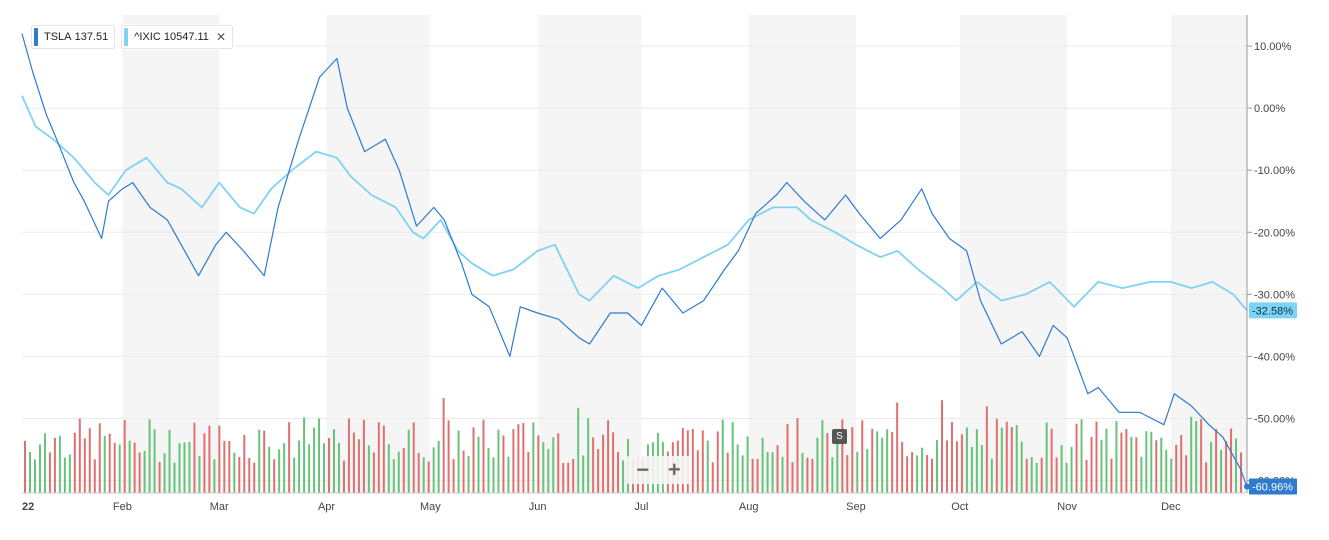 The height and width of the screenshot is (540, 1329). I want to click on y-tick-label: 10.00%, so click(1273, 47).